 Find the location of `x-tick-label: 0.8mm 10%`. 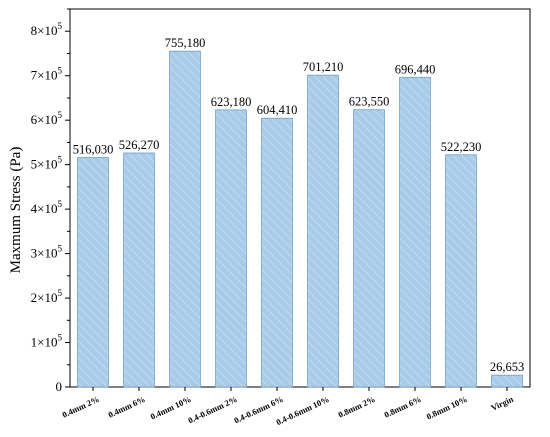

x-tick-label: 0.8mm 10% is located at coordinates (447, 408).